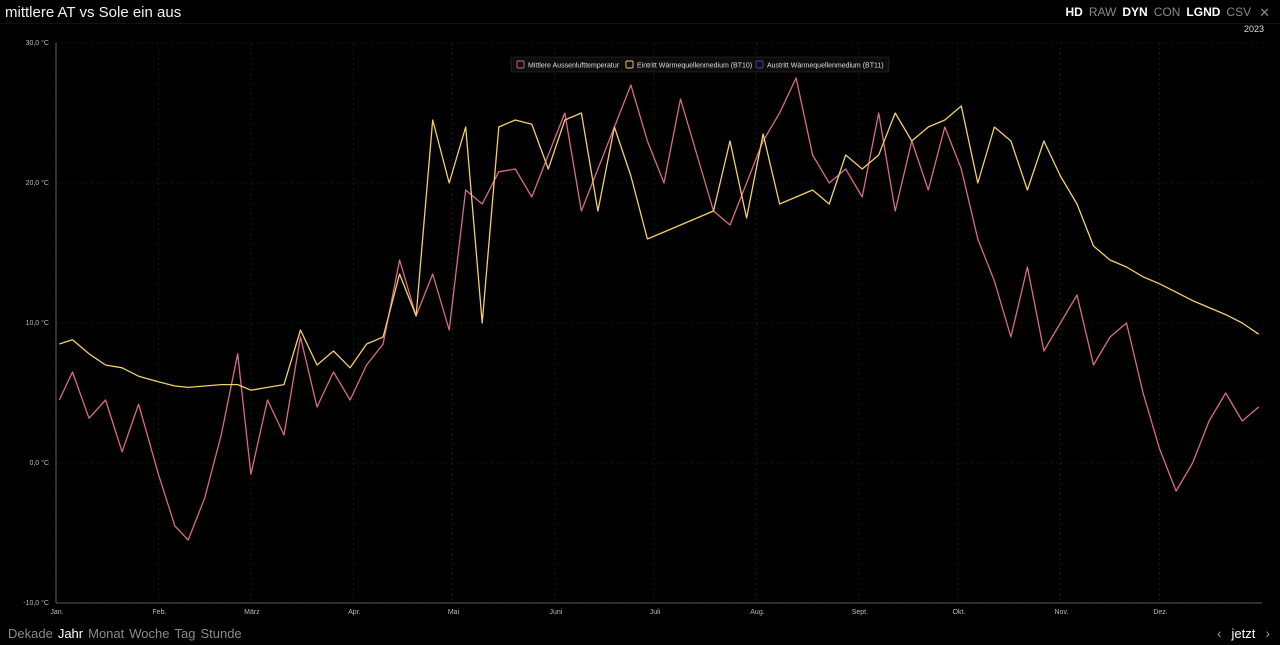 The width and height of the screenshot is (1280, 645). What do you see at coordinates (1135, 12) in the screenshot?
I see `toggle-dyn: DYN` at bounding box center [1135, 12].